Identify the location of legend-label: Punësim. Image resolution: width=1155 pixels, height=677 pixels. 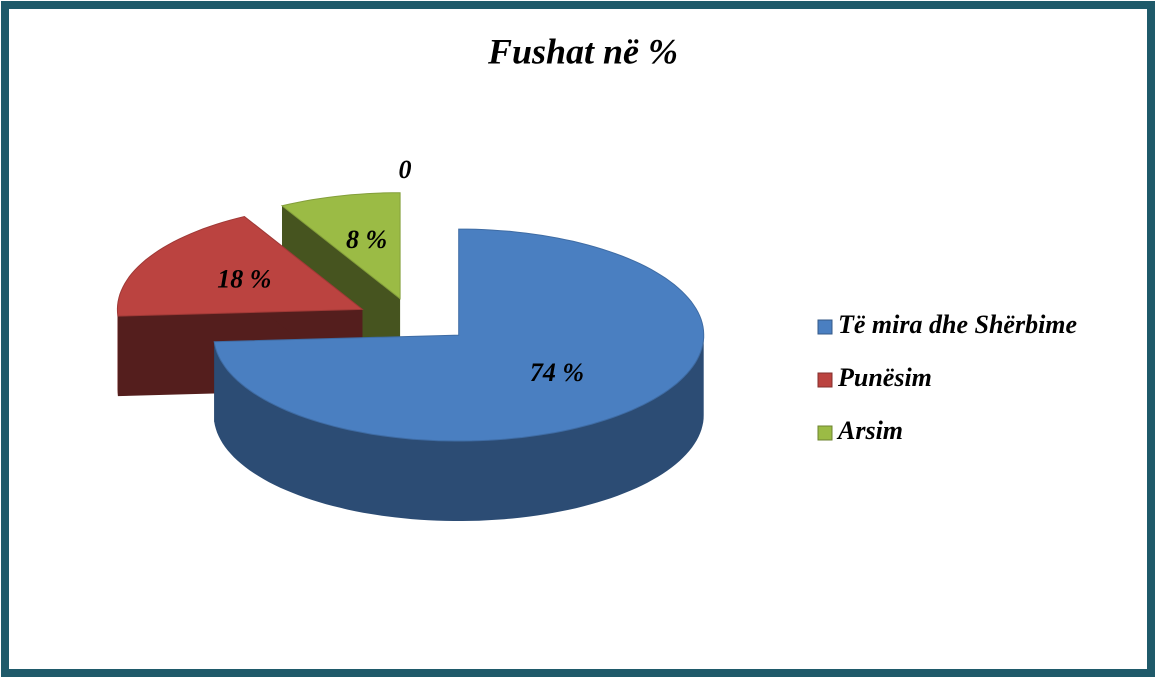
(884, 377).